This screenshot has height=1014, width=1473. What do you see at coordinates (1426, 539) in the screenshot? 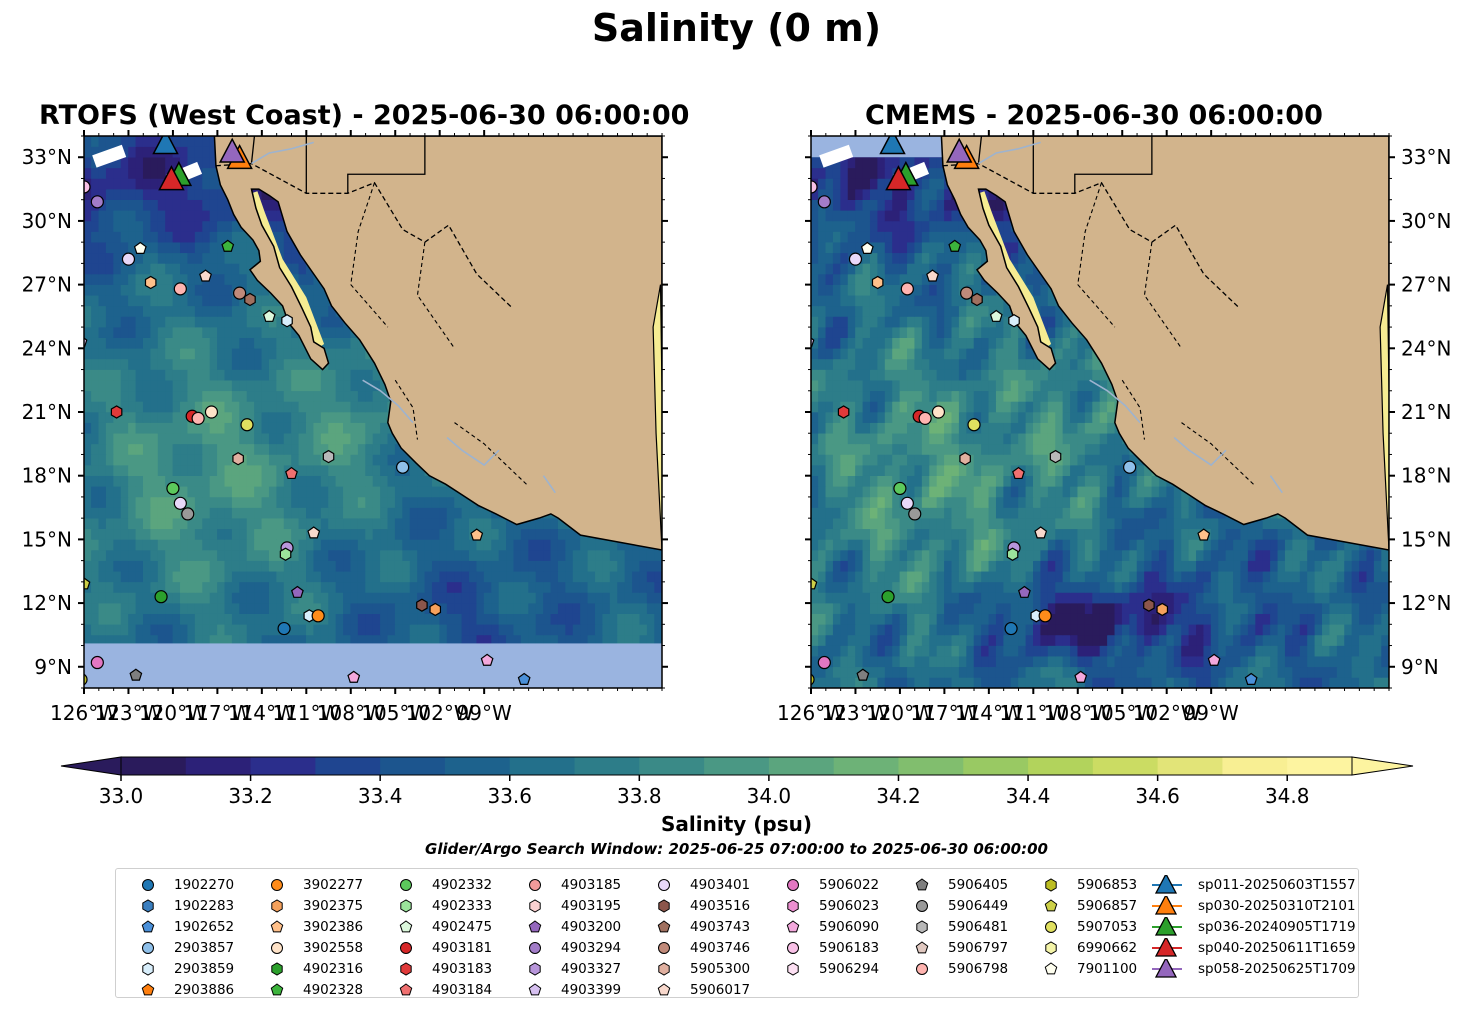
I see `lat-tick-label: 15°N` at bounding box center [1426, 539].